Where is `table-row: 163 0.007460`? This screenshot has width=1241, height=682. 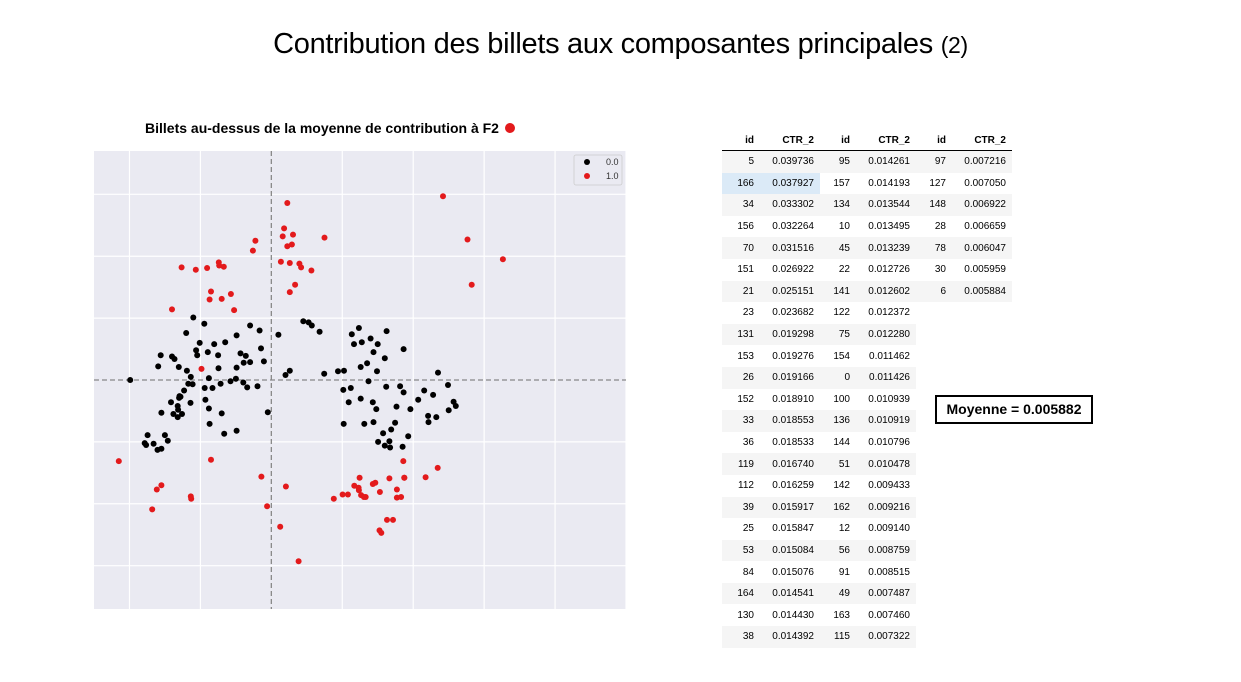 table-row: 163 0.007460 is located at coordinates (867, 615).